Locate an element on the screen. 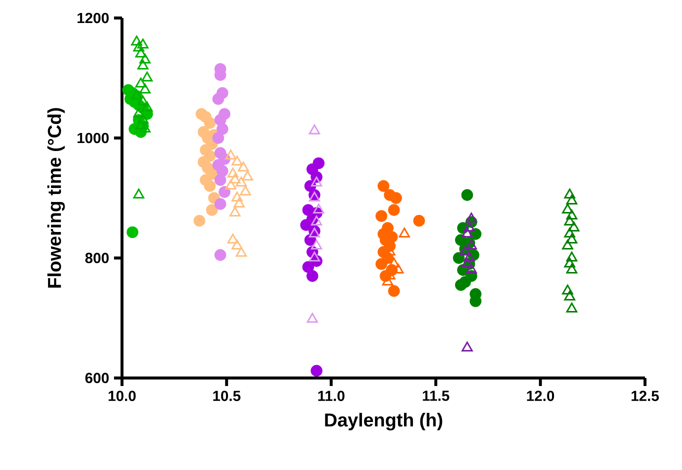 Image resolution: width=682 pixels, height=470 pixels. x-tick-label: 10.0 is located at coordinates (122, 396).